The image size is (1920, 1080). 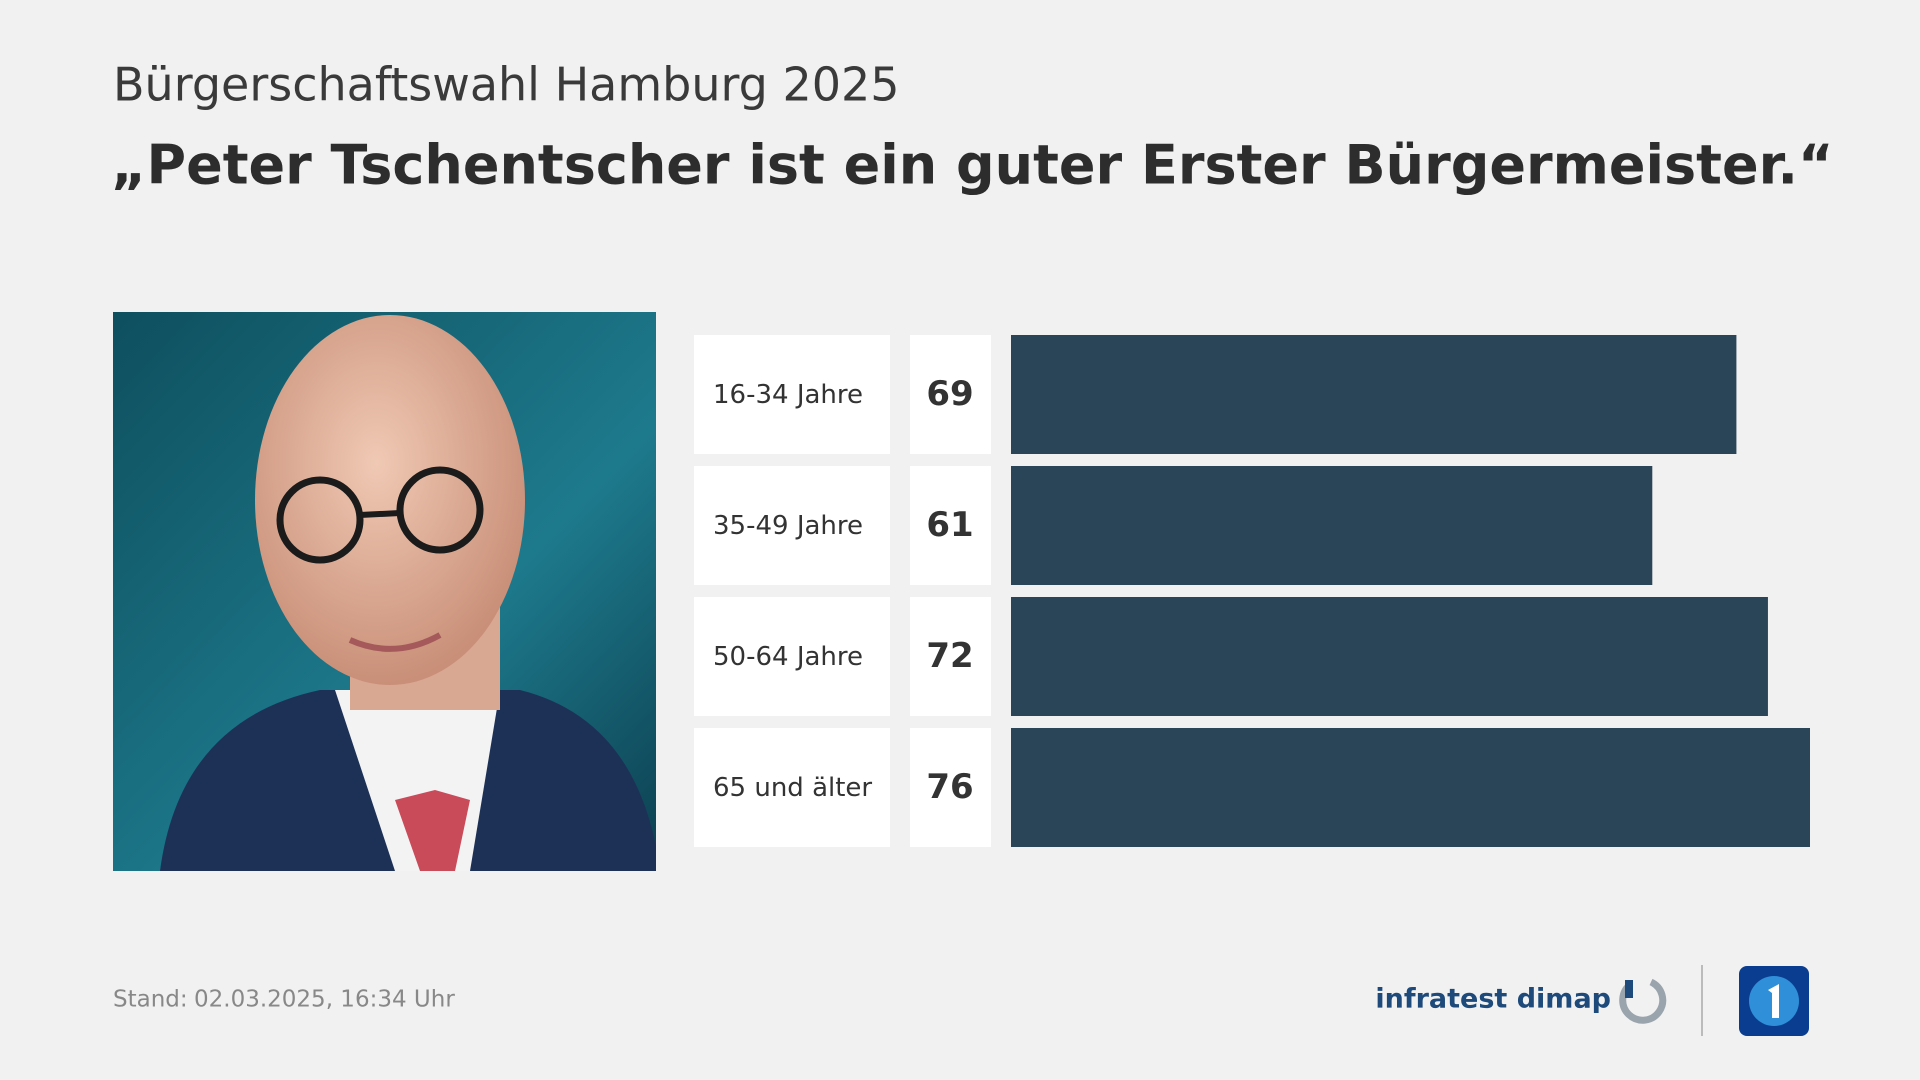 I want to click on infratest-logo, so click(x=1643, y=1001).